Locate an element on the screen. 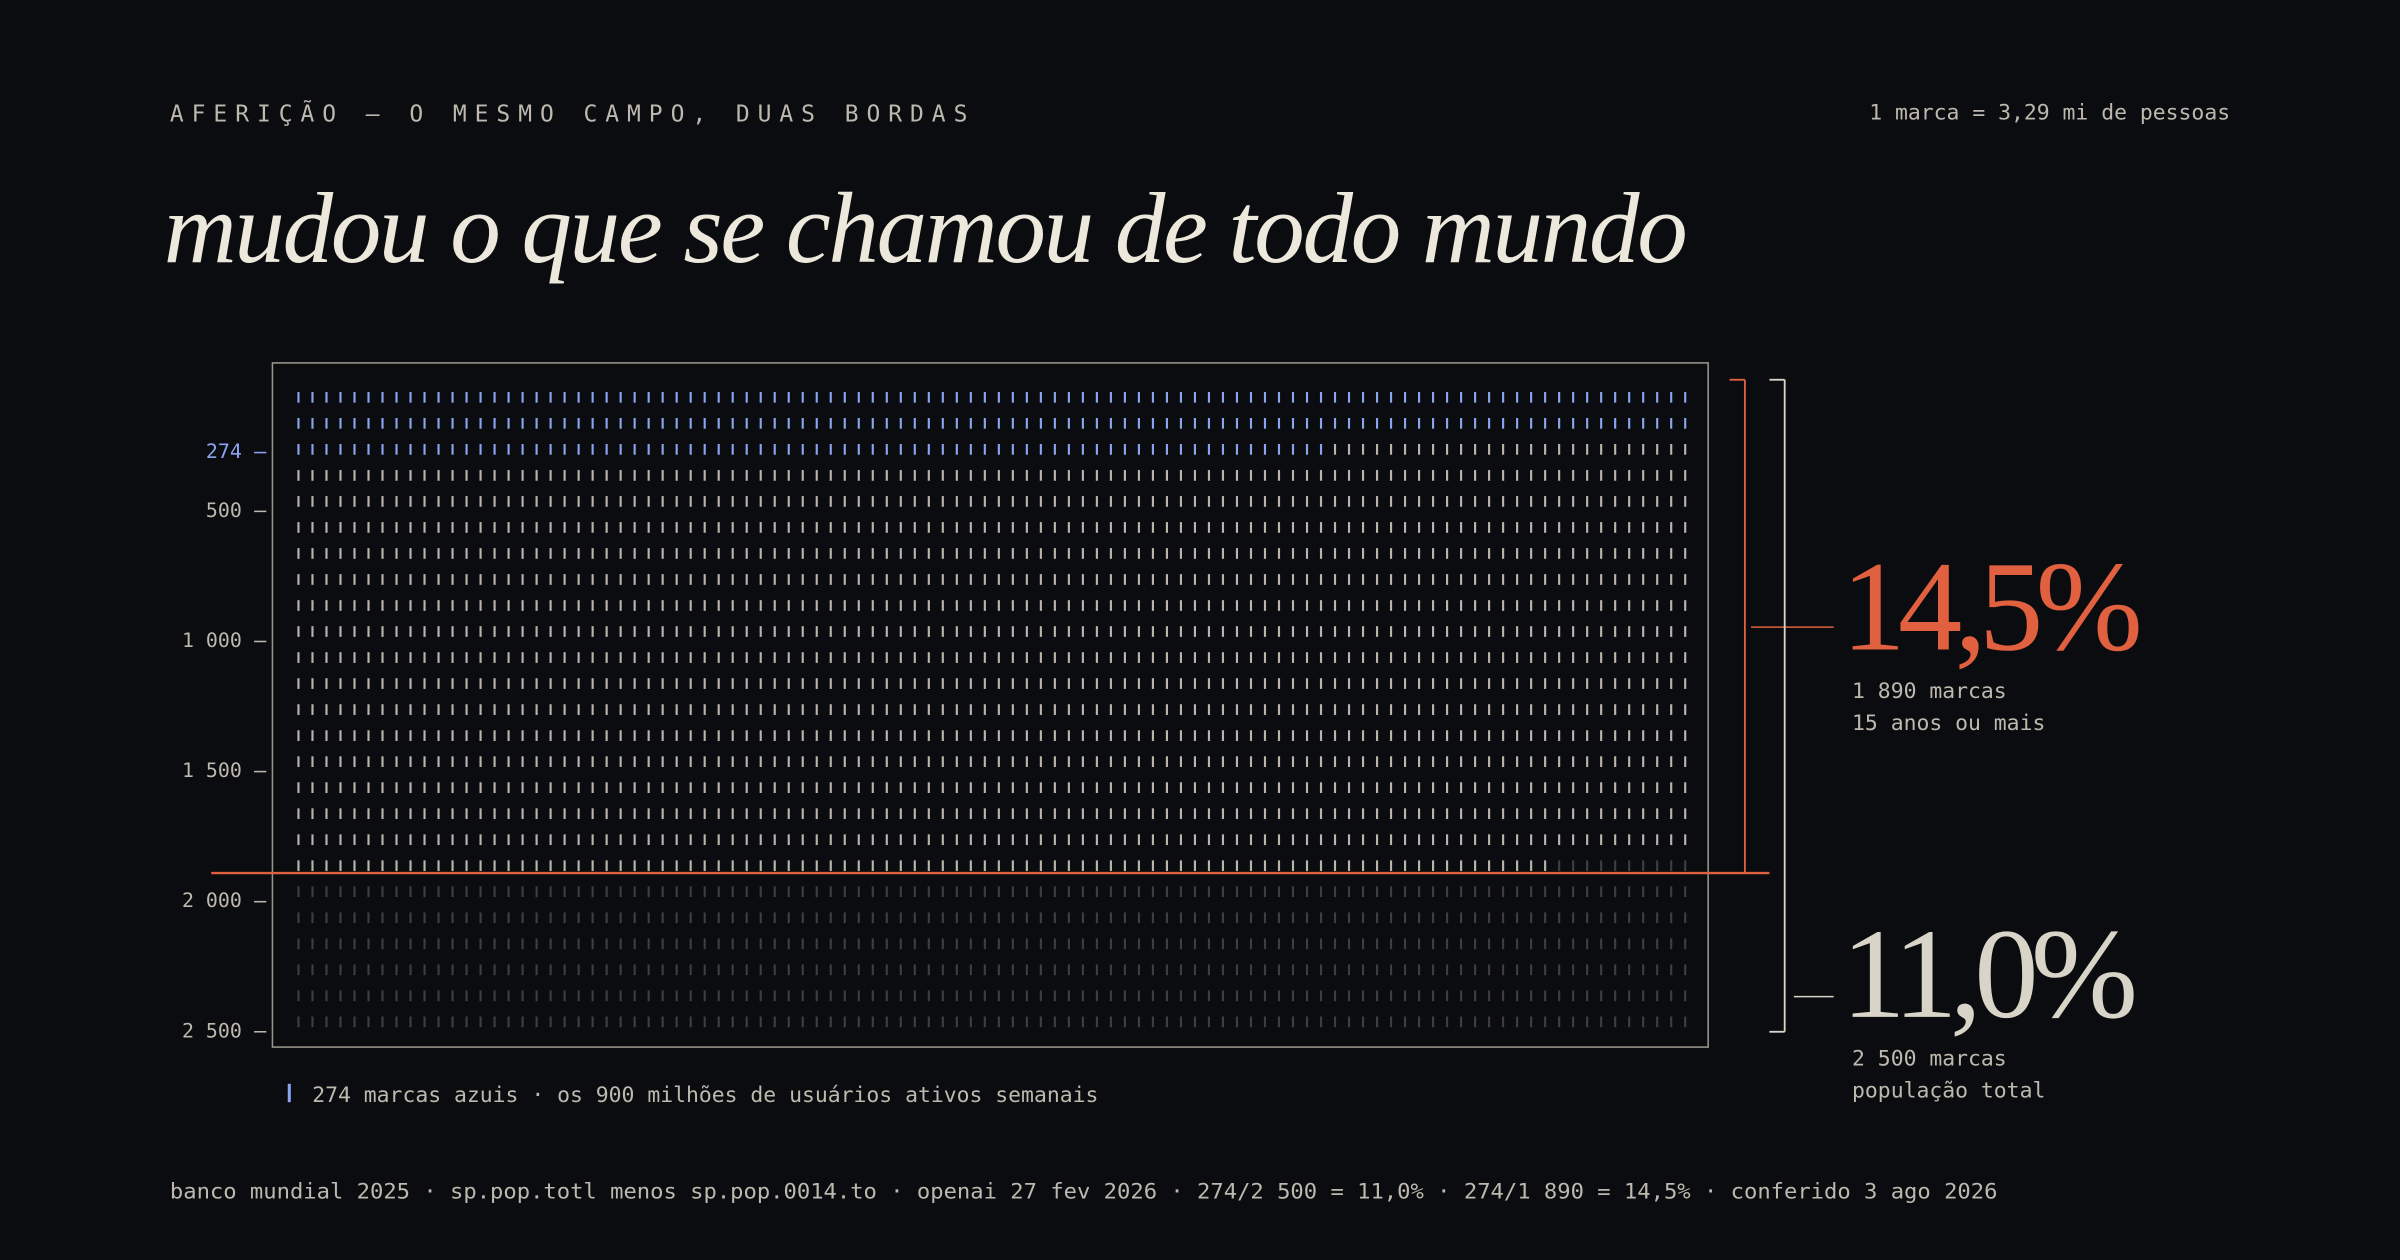  y-tick-label: 500 is located at coordinates (224, 510).